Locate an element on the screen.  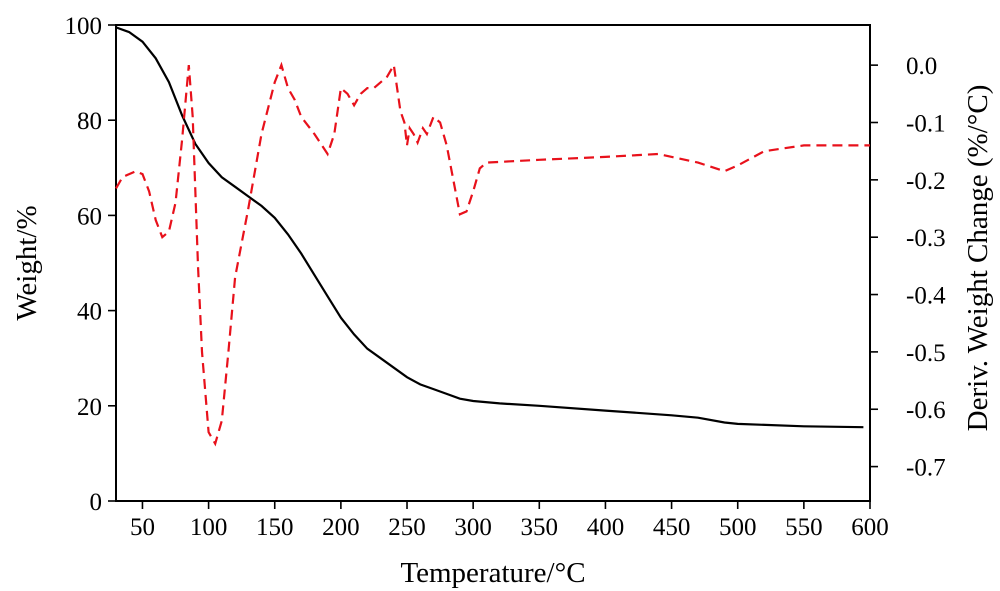
y-tick-label: 80 is located at coordinates (89, 121).